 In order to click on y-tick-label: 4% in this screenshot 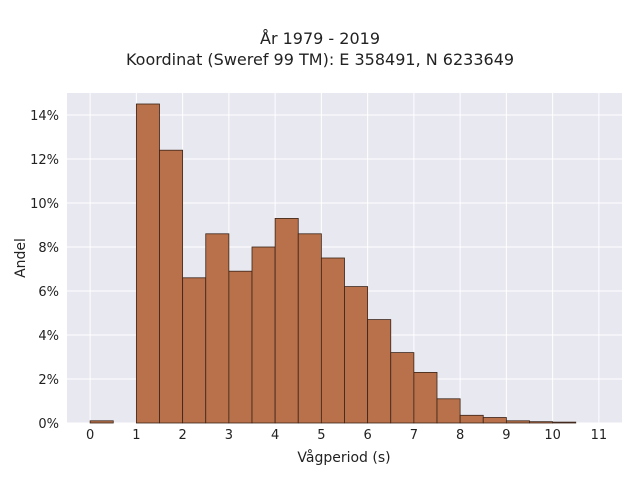, I will do `click(48, 336)`.